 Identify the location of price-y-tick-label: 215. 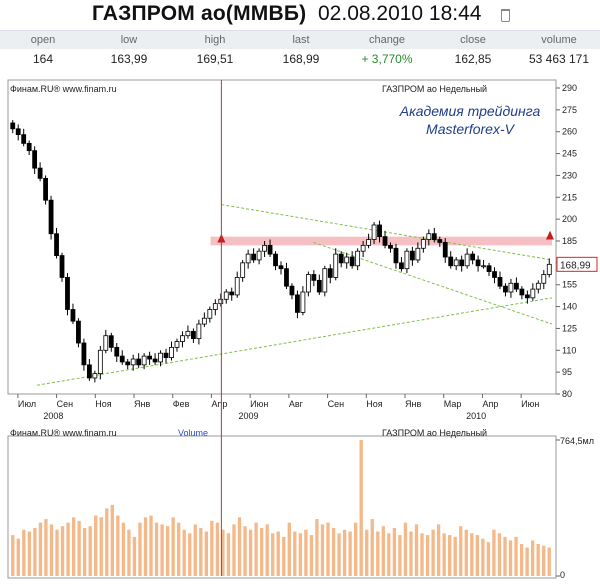
(569, 197).